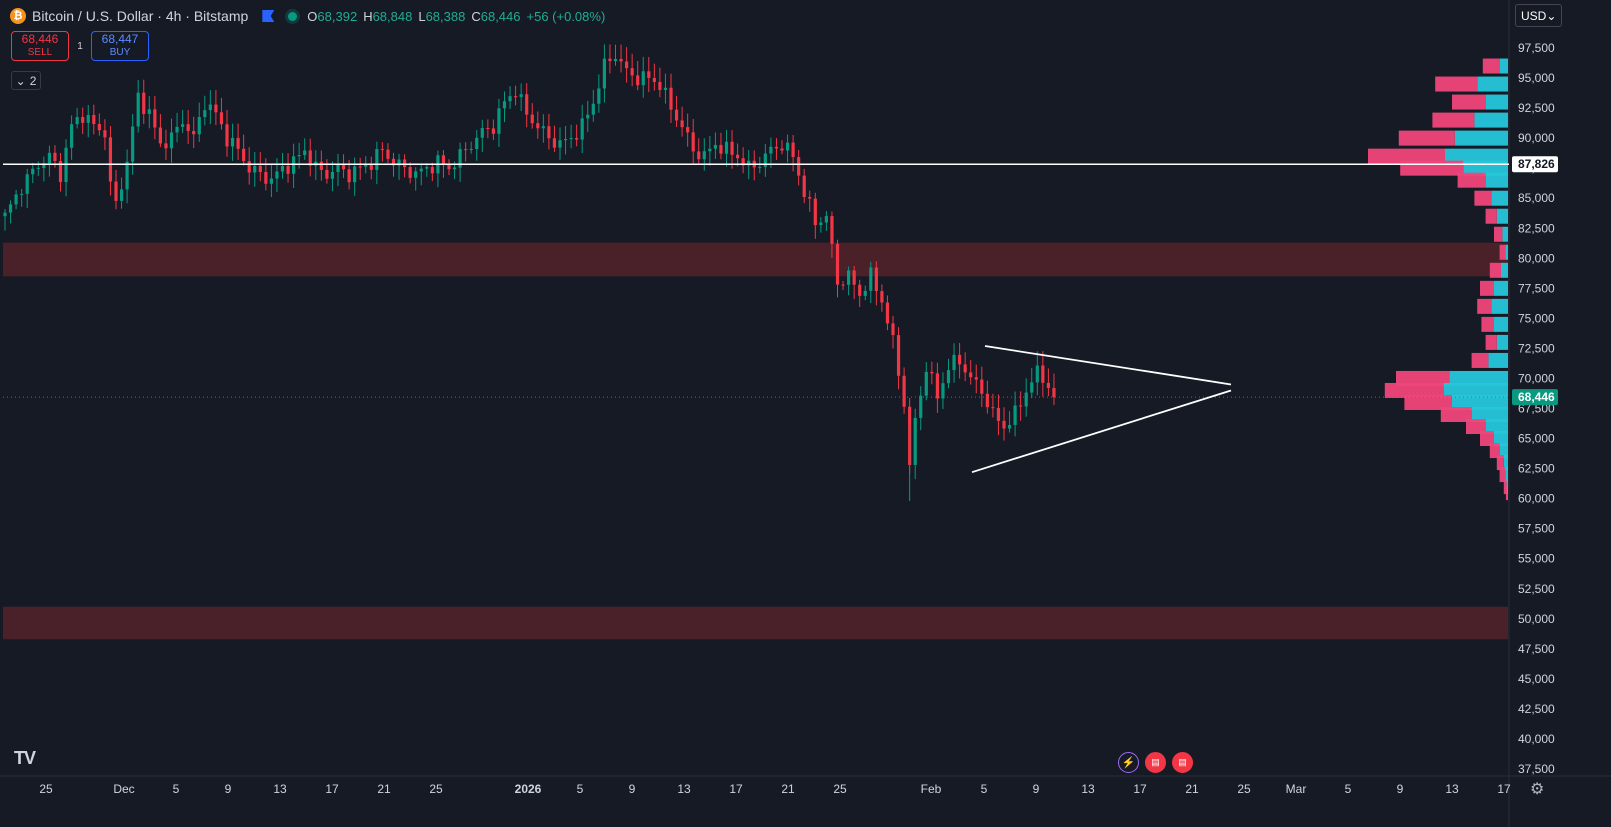  What do you see at coordinates (1538, 15) in the screenshot?
I see `currency-select: USD ⌄` at bounding box center [1538, 15].